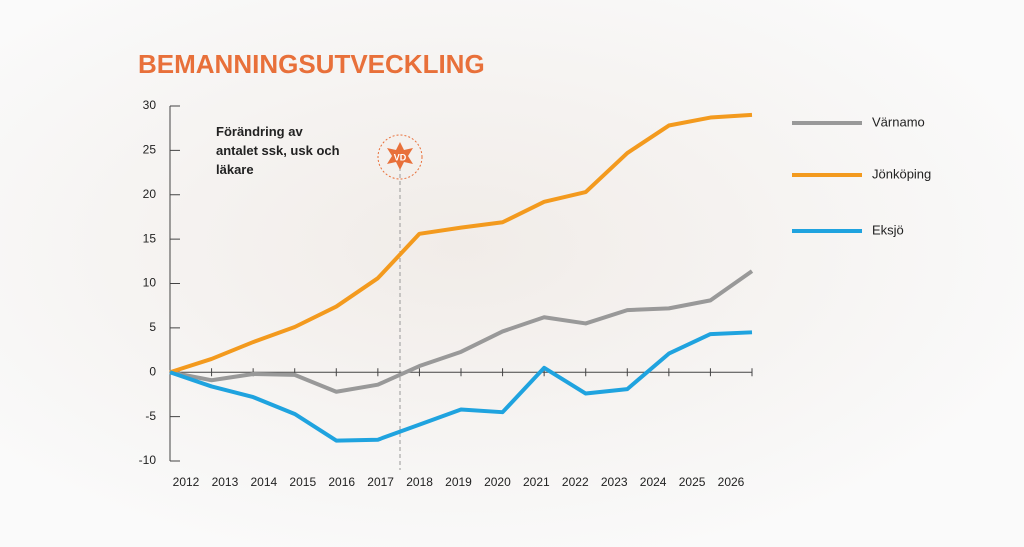 The width and height of the screenshot is (1024, 547). I want to click on legend-label: Jönköping, so click(901, 173).